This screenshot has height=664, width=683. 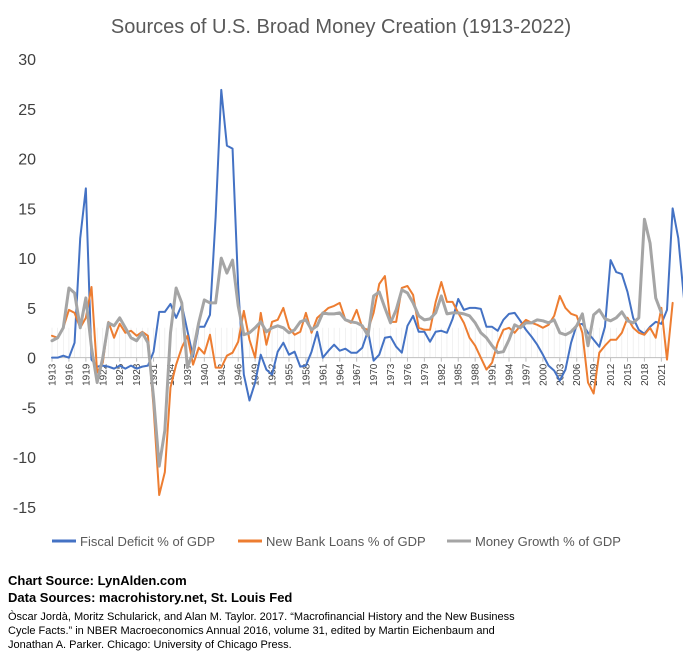 I want to click on x-tick-label: 1958, so click(x=306, y=374).